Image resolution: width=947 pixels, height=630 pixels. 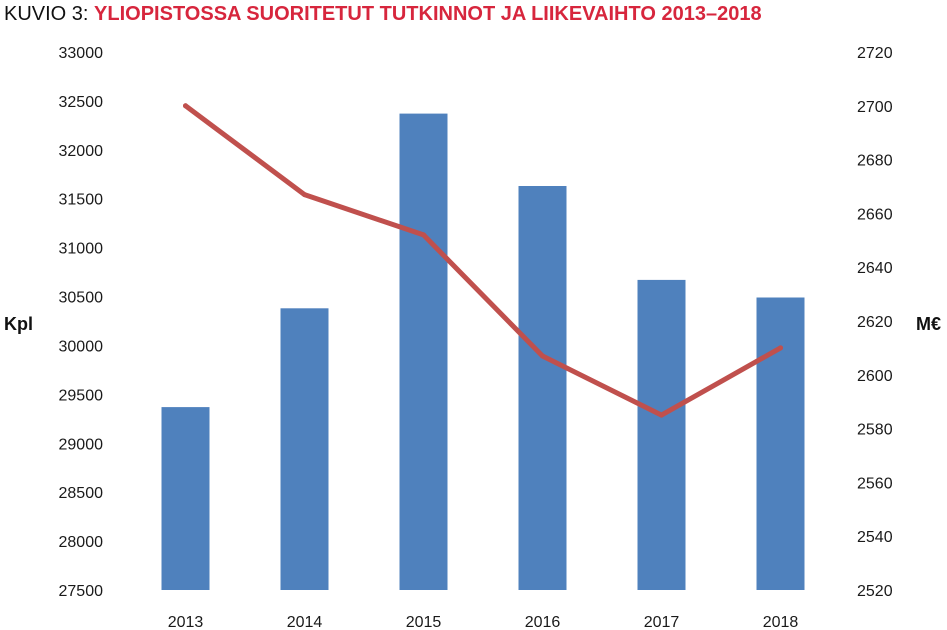 What do you see at coordinates (780, 348) in the screenshot?
I see `line-point-2018` at bounding box center [780, 348].